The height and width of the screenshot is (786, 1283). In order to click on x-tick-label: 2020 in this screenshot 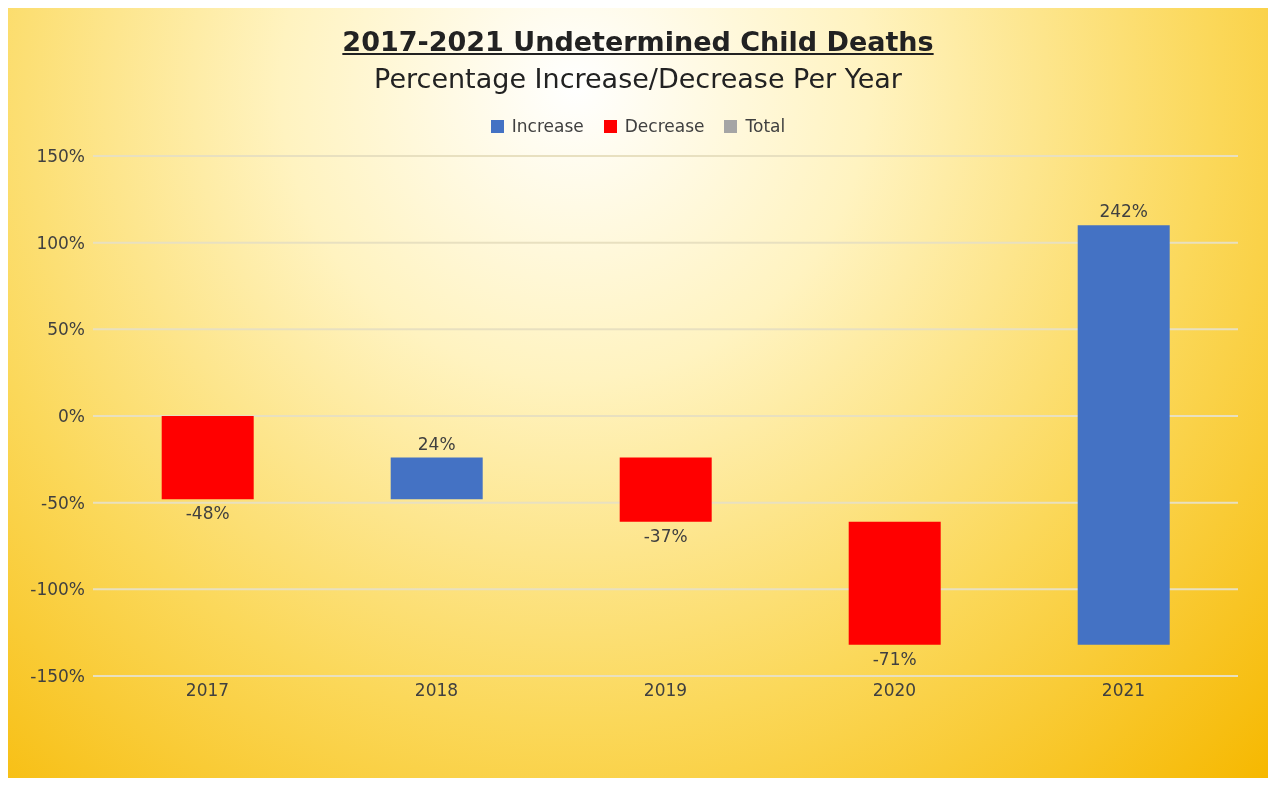, I will do `click(894, 690)`.